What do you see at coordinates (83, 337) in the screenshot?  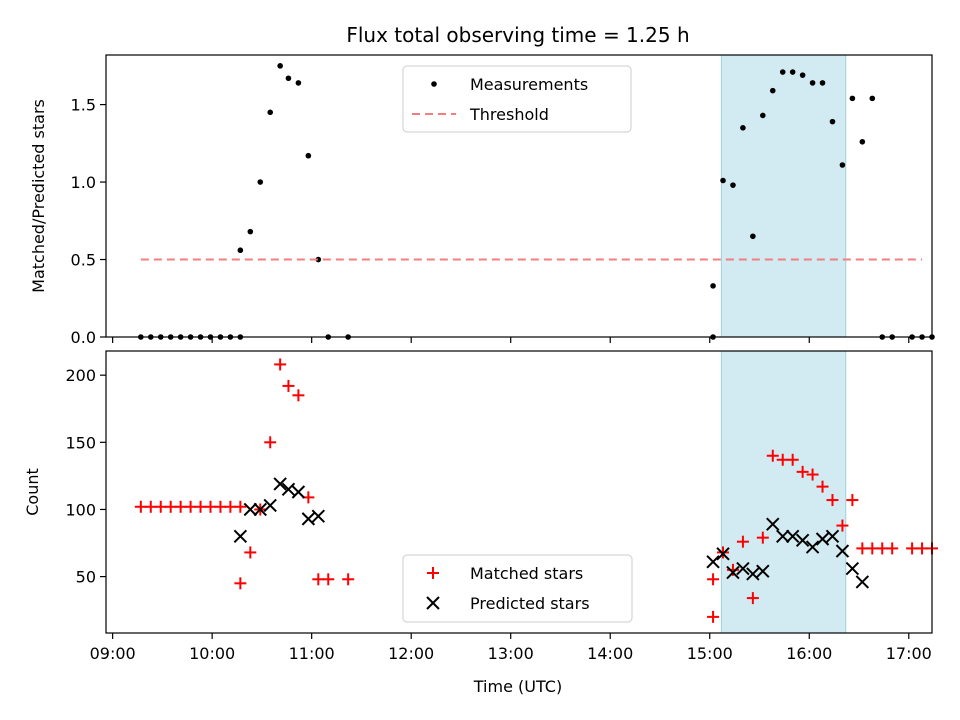 I see `y-tick-label: 0.0` at bounding box center [83, 337].